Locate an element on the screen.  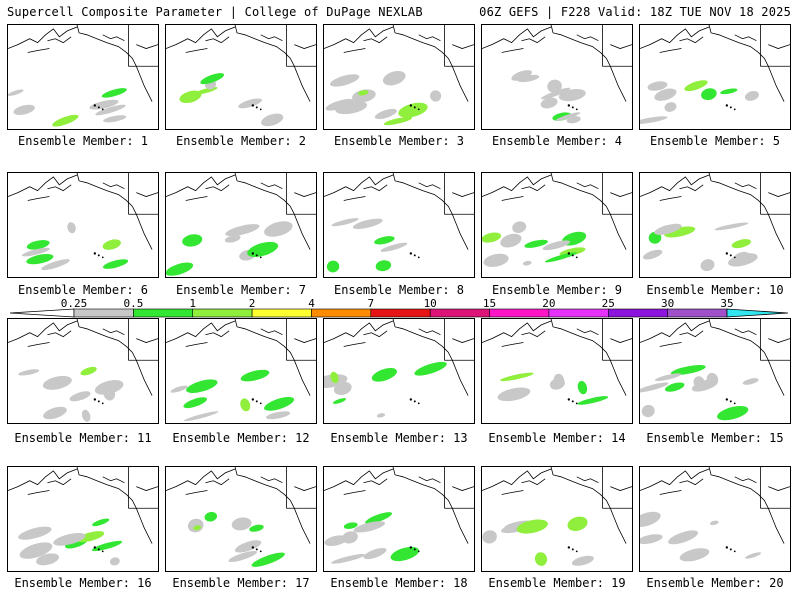
ensemble-member-label: Ensemble Member: 1 is located at coordinates (83, 141).